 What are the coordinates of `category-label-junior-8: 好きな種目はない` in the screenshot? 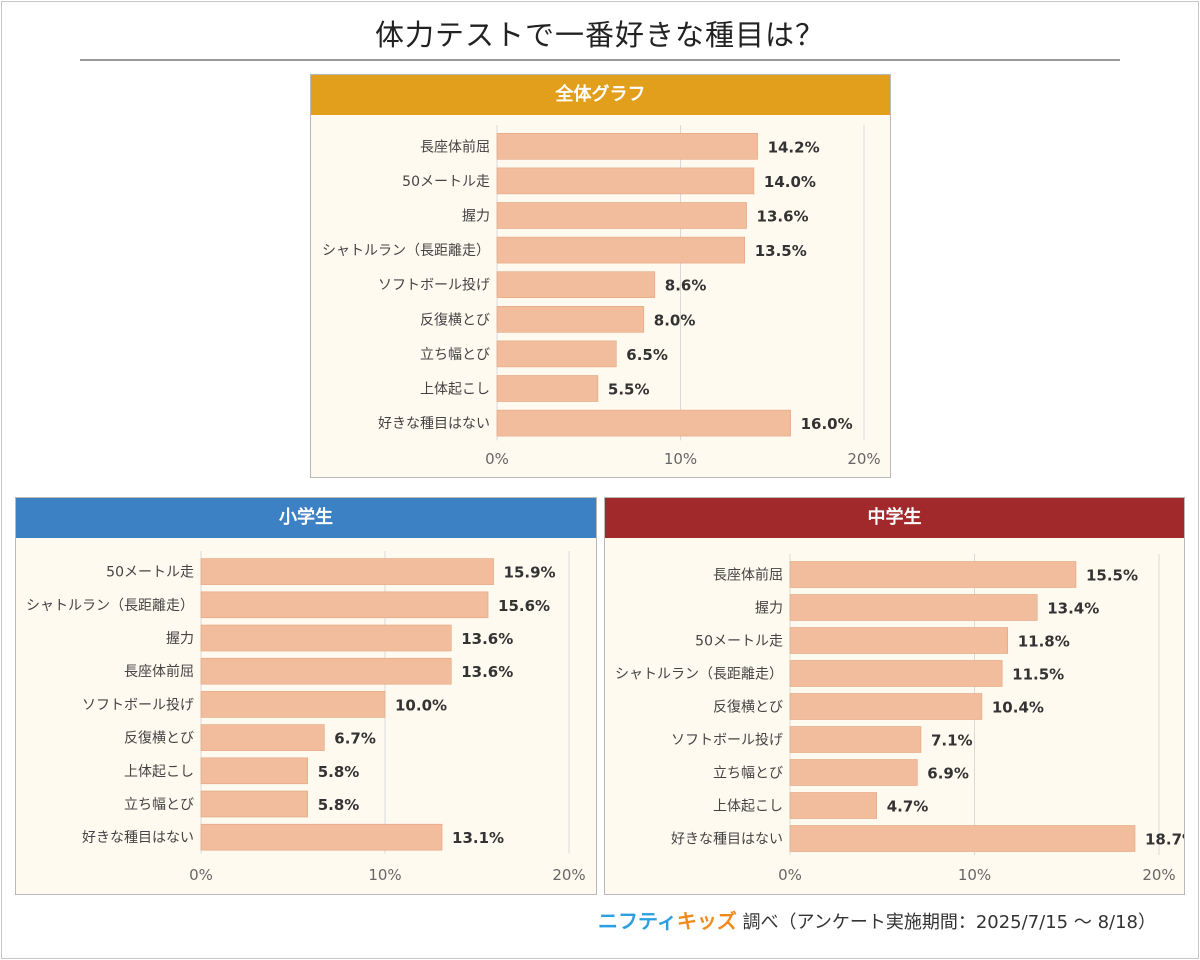 It's located at (727, 840).